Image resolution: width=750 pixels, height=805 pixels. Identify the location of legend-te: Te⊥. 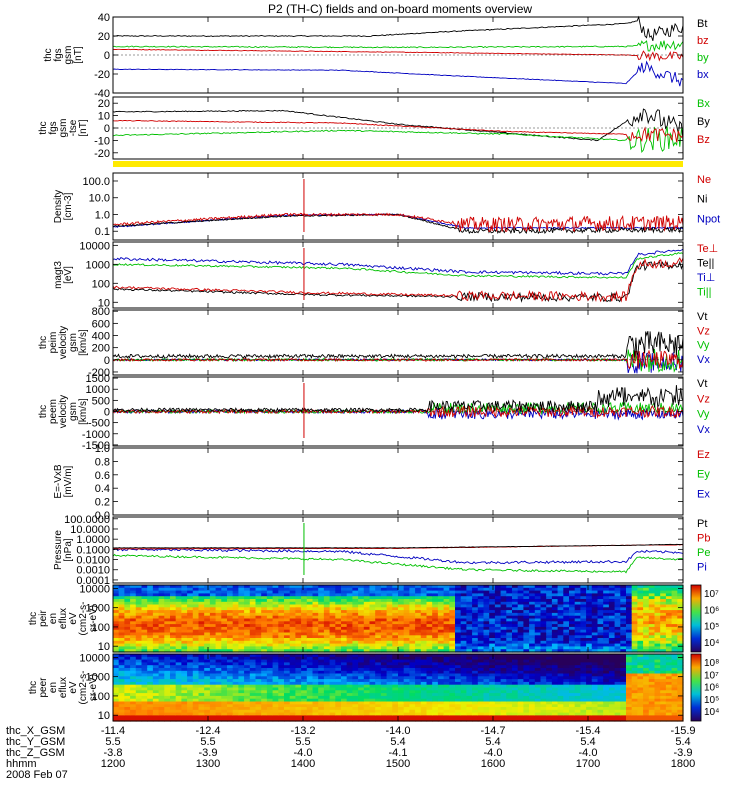
(707, 249).